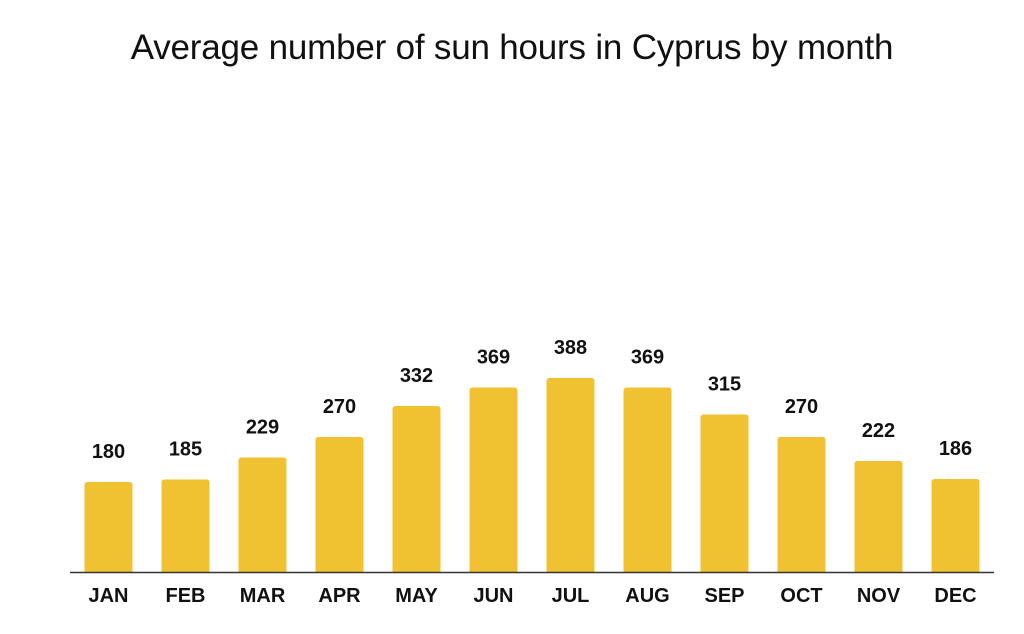 The width and height of the screenshot is (1024, 634). What do you see at coordinates (955, 449) in the screenshot?
I see `data-label-dec: 186` at bounding box center [955, 449].